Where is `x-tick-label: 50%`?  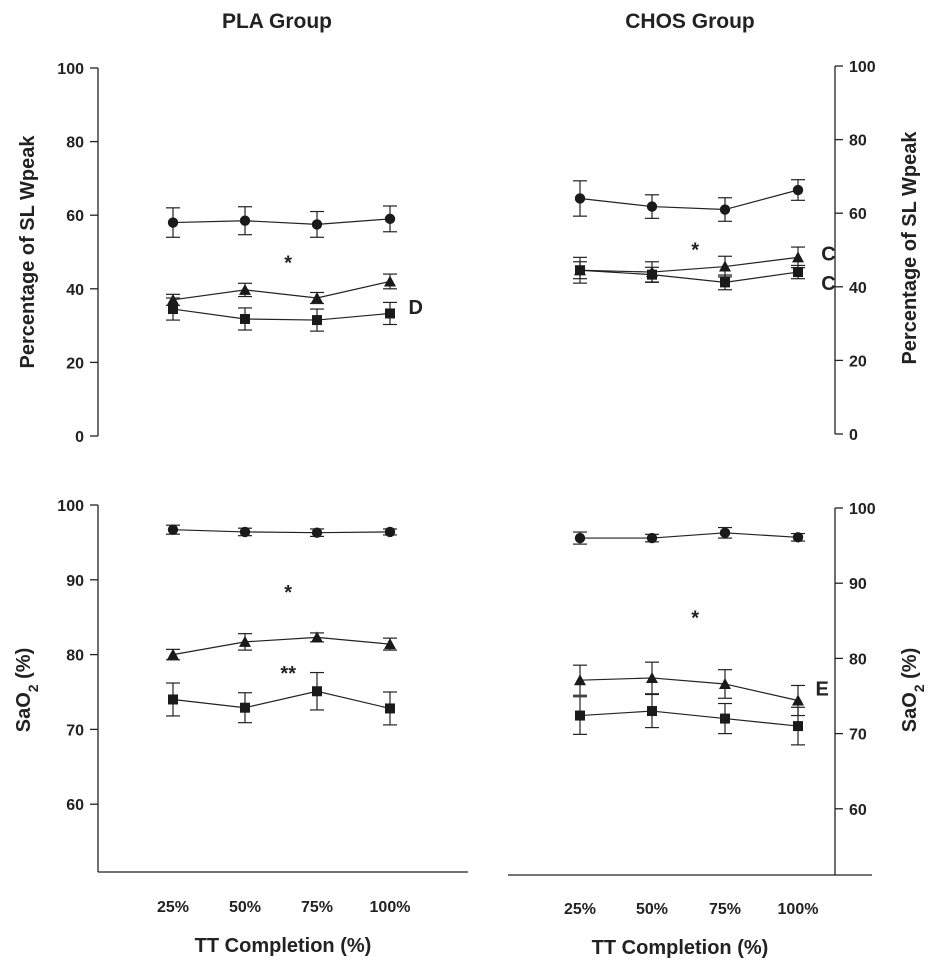 x-tick-label: 50% is located at coordinates (245, 907).